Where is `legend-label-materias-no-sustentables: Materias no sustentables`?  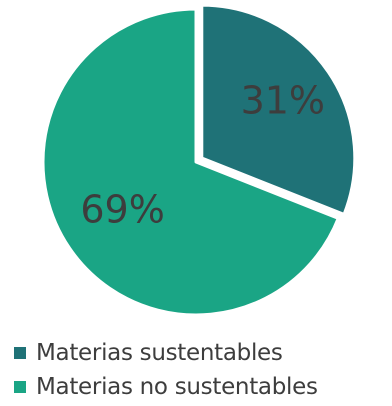
legend-label-materias-no-sustentables: Materias no sustentables is located at coordinates (177, 387).